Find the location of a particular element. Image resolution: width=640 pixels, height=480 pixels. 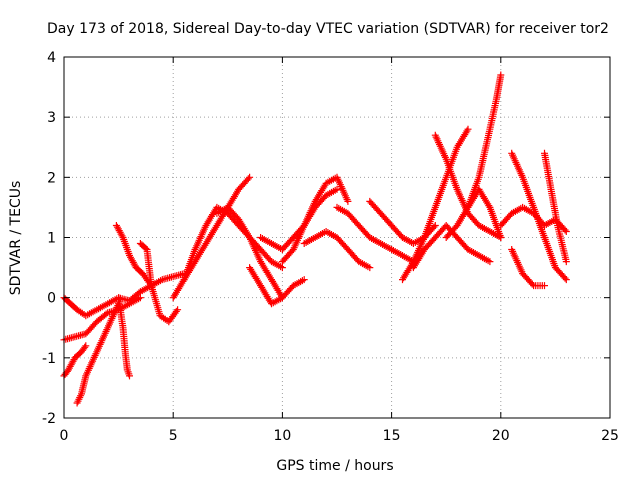

y-tick-label: 3 is located at coordinates (51, 118).